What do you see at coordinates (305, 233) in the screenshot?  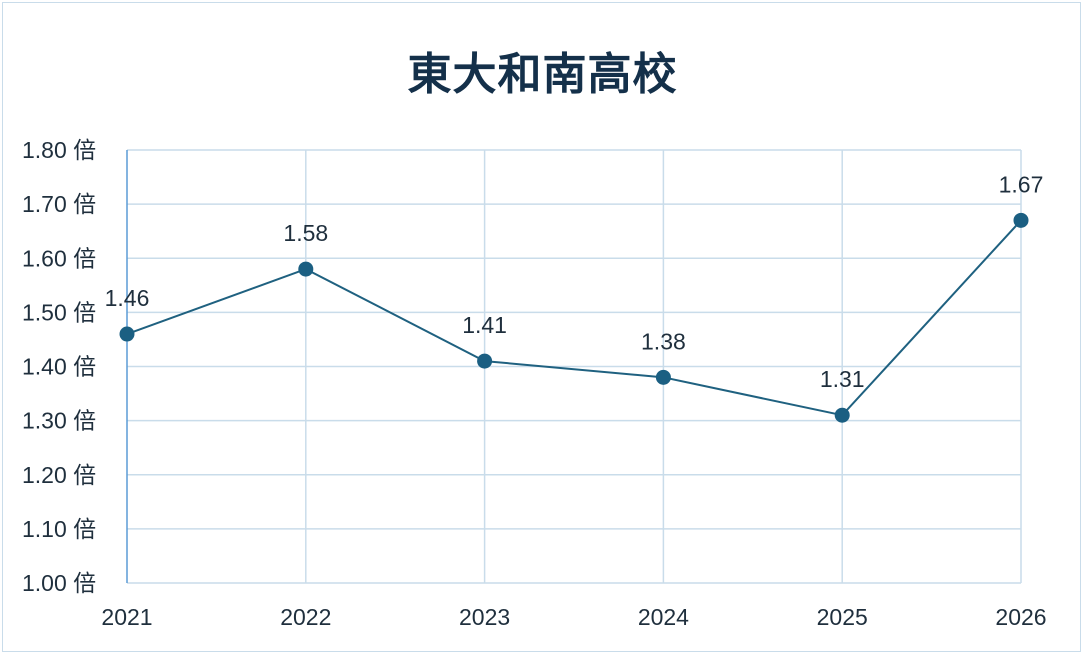 I see `data-label: 1.58` at bounding box center [305, 233].